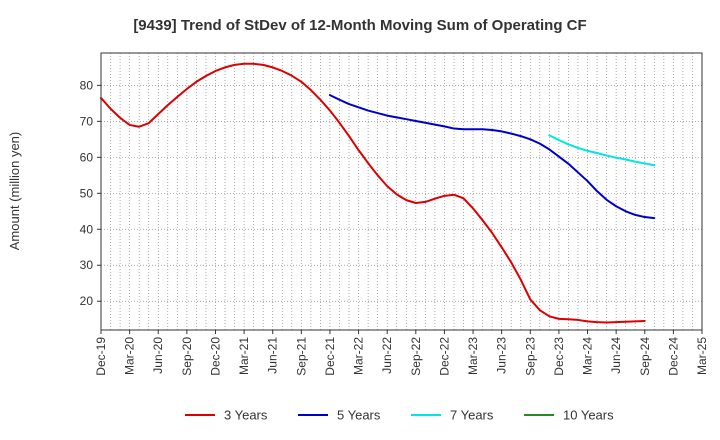 The height and width of the screenshot is (440, 720). What do you see at coordinates (87, 85) in the screenshot?
I see `y-tick-label: 80` at bounding box center [87, 85].